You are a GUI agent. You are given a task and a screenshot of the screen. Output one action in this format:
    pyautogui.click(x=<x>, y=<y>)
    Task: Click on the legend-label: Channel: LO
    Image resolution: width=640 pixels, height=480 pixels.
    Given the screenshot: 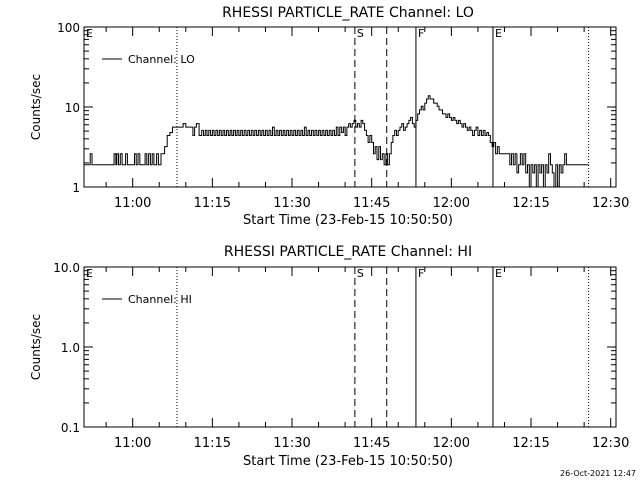 What is the action you would take?
    pyautogui.click(x=161, y=59)
    